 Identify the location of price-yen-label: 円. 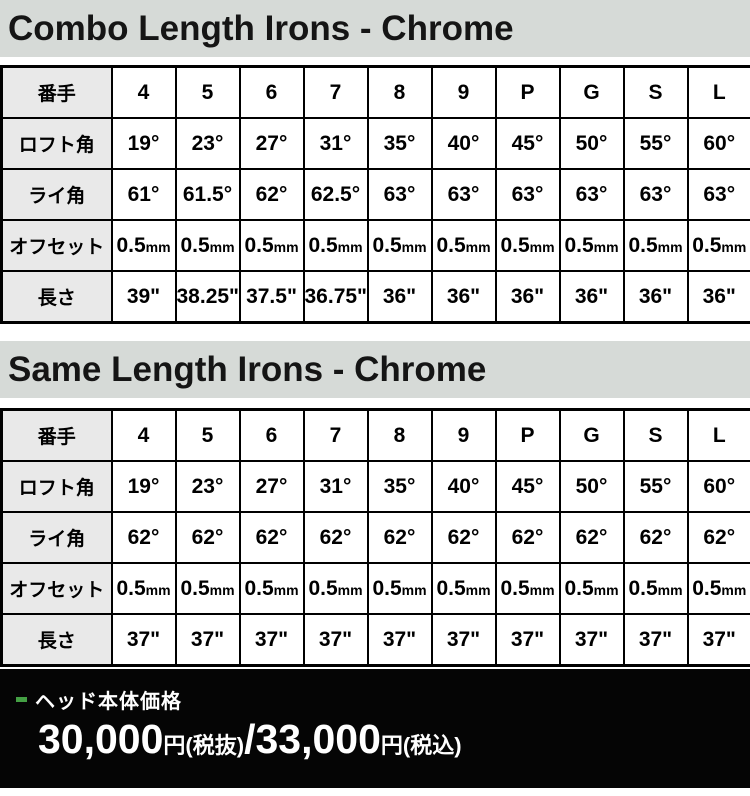
(174, 745).